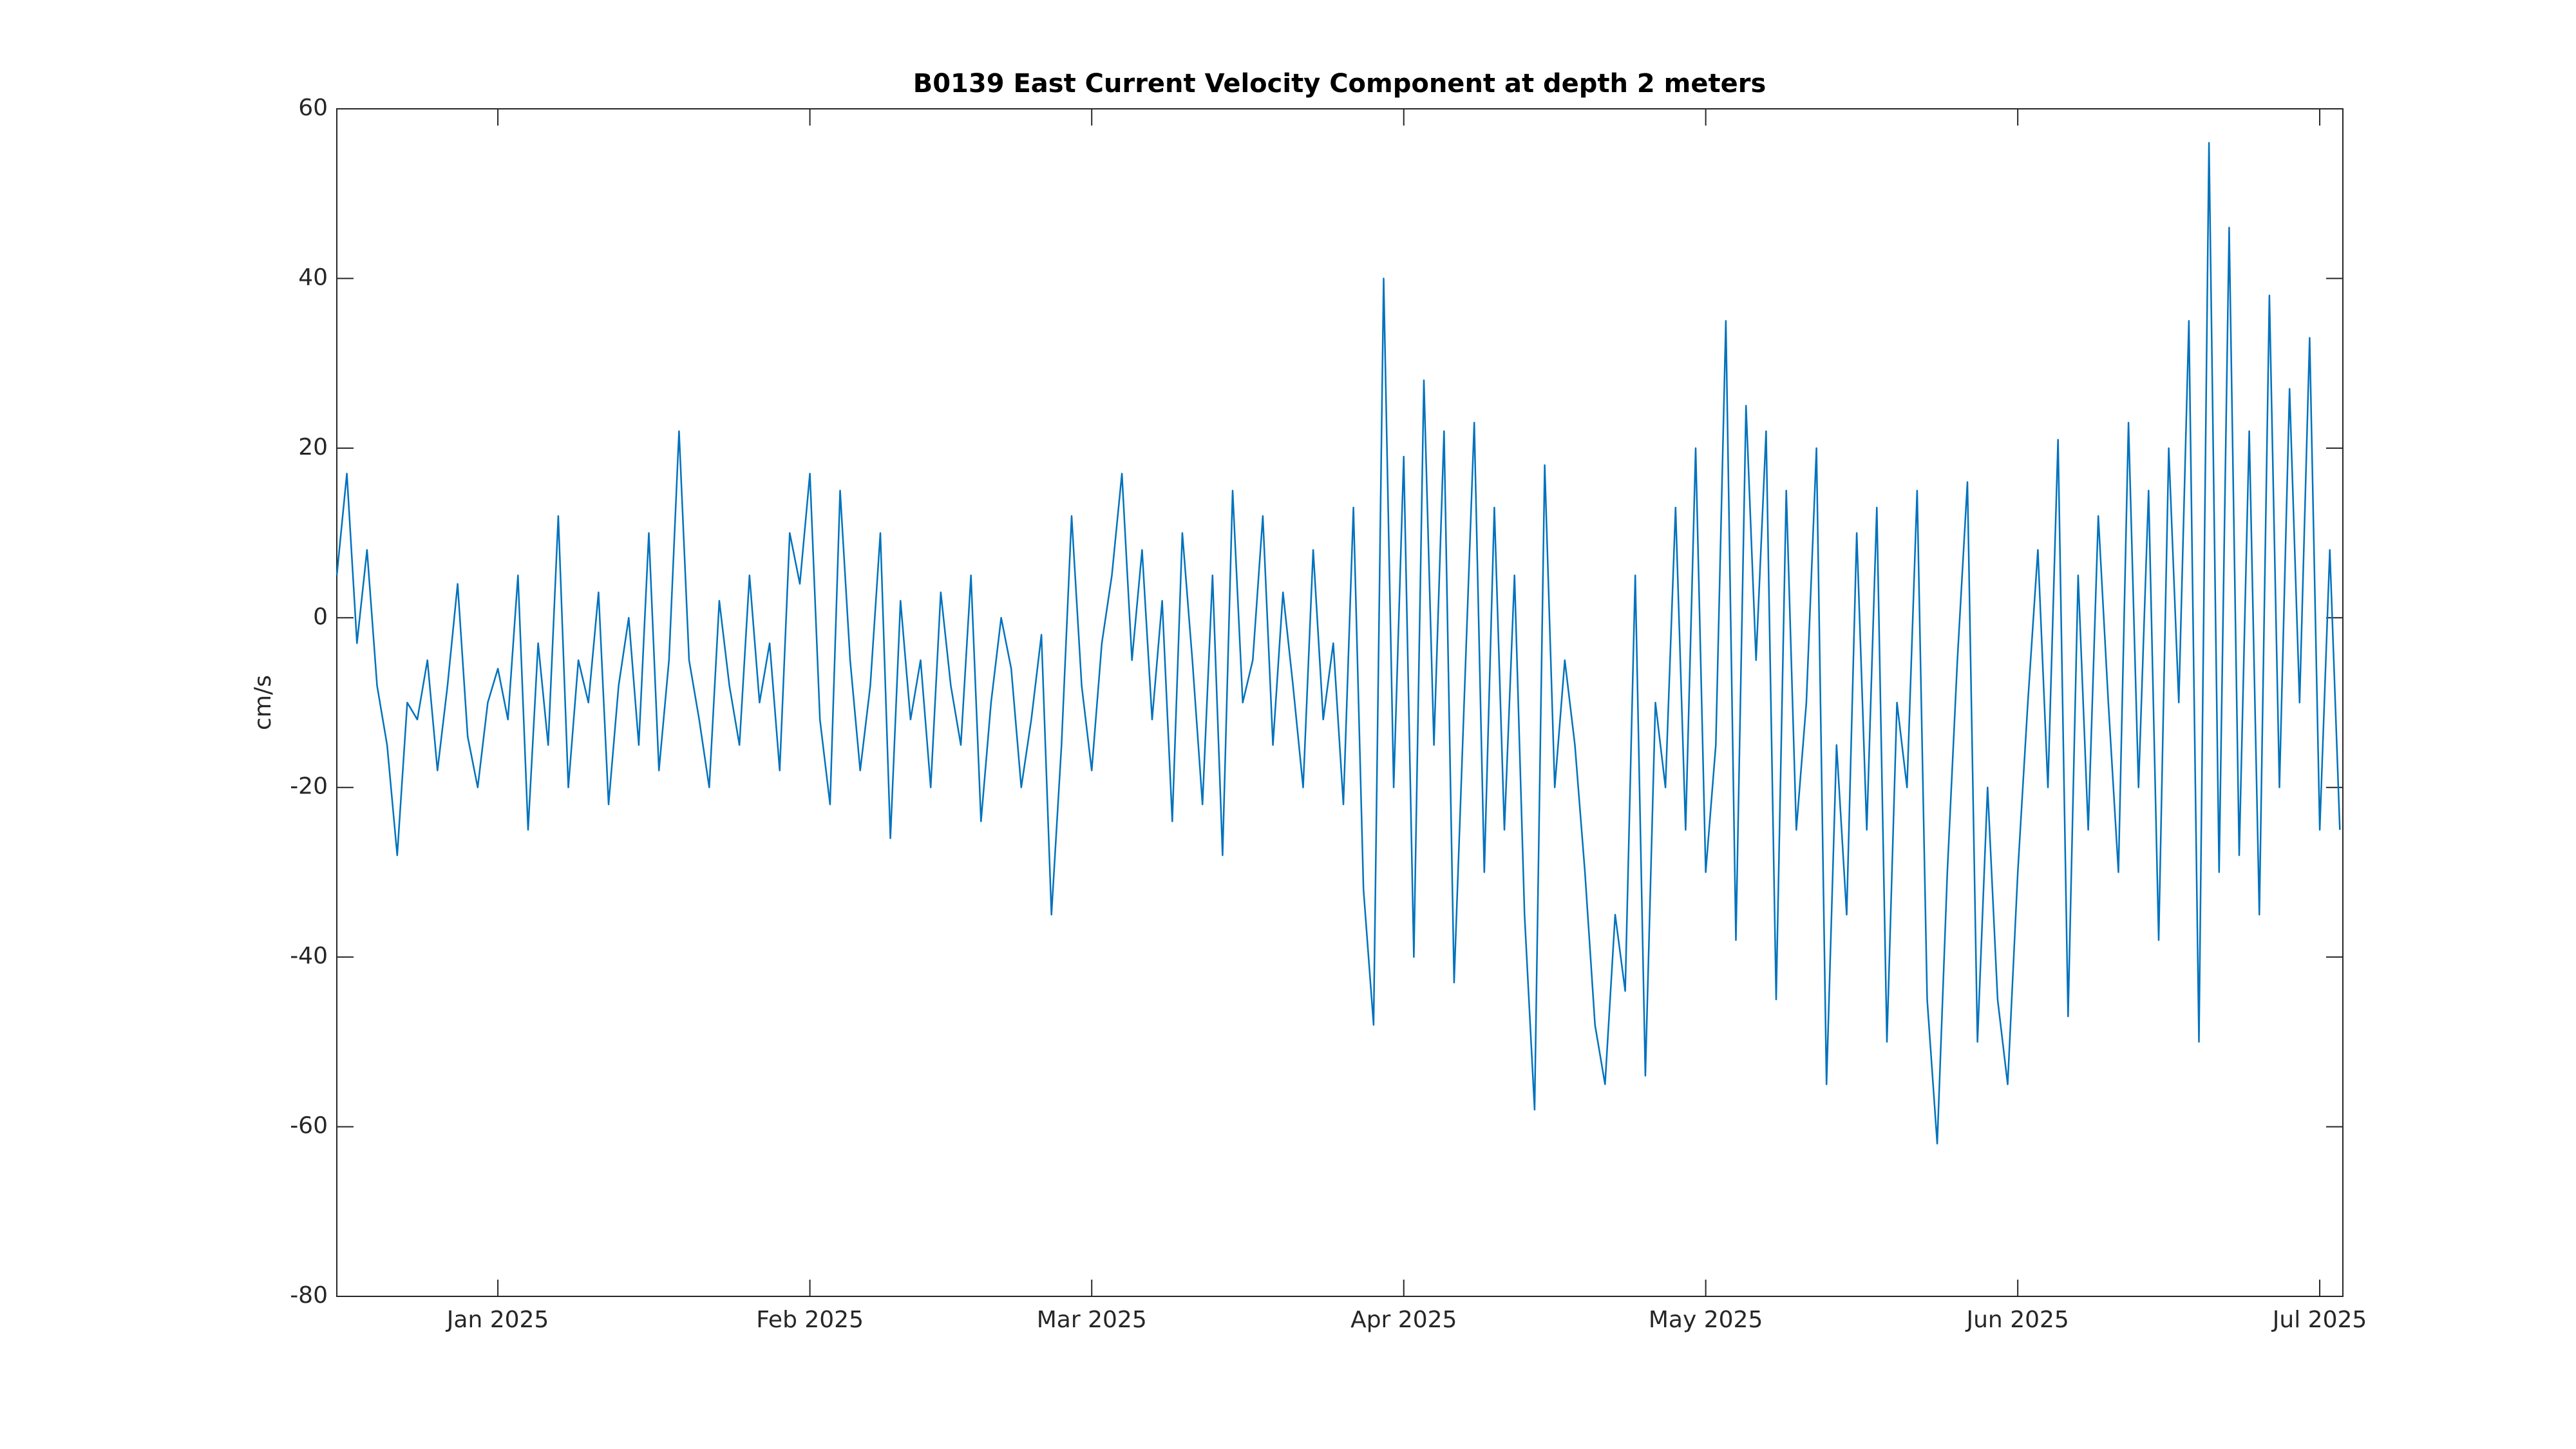 This screenshot has width=2576, height=1449. I want to click on y-tick-label: 60, so click(313, 108).